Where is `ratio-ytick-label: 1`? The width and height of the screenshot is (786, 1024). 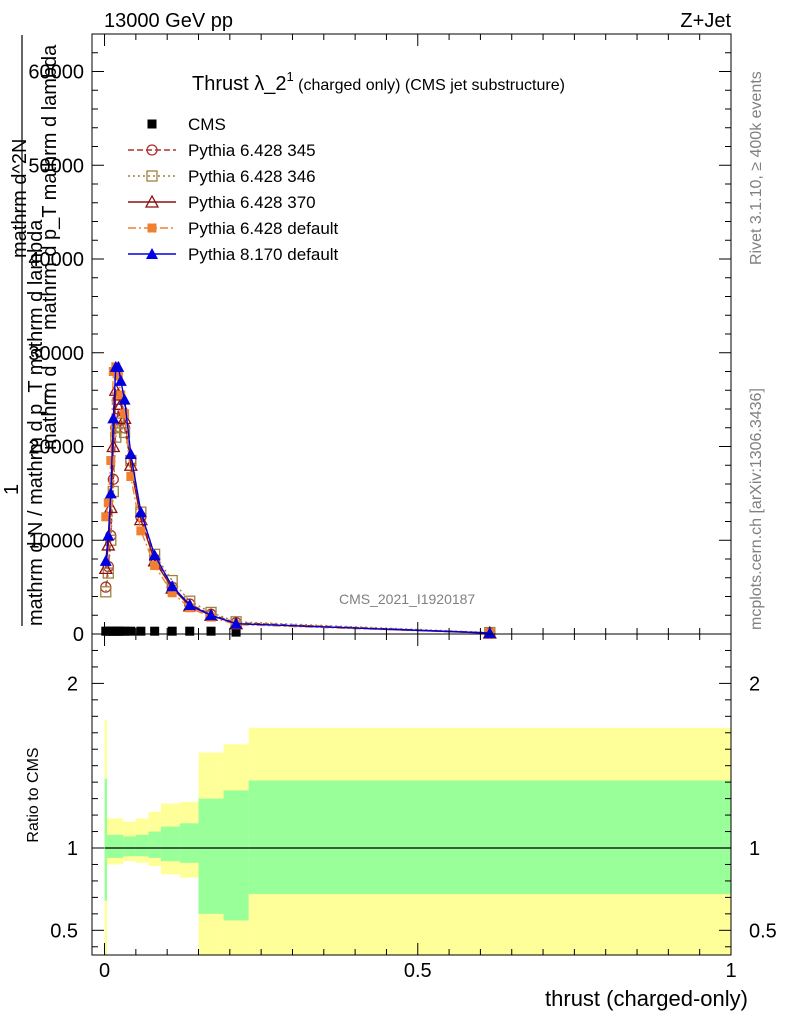
ratio-ytick-label: 1 is located at coordinates (72, 849).